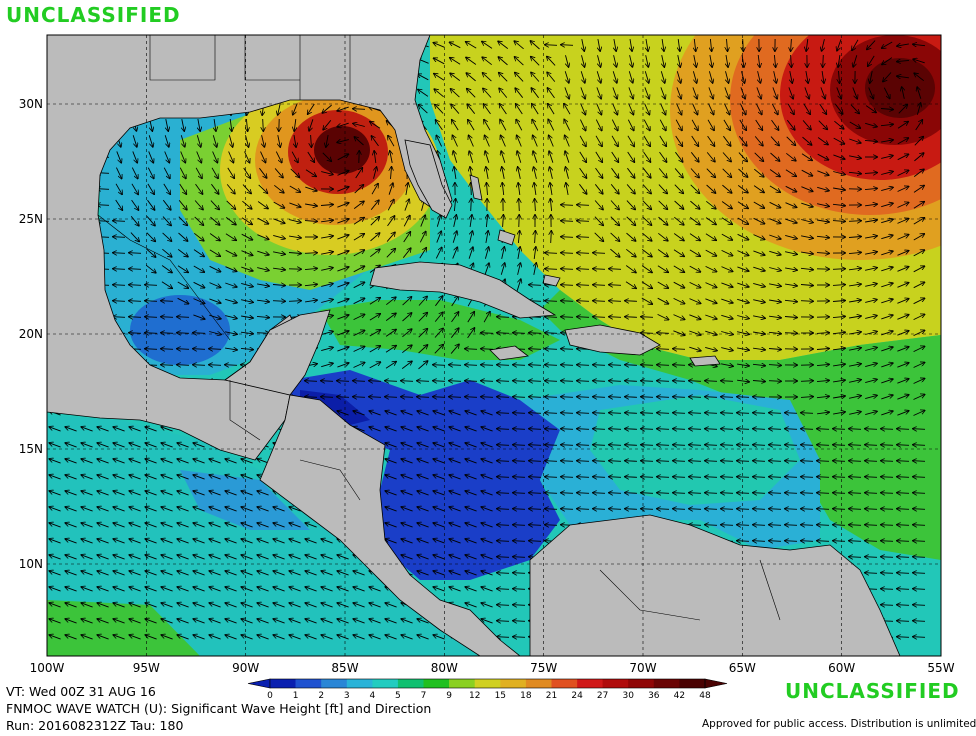 This screenshot has width=976, height=736. I want to click on colorbar-label: 12, so click(474, 696).